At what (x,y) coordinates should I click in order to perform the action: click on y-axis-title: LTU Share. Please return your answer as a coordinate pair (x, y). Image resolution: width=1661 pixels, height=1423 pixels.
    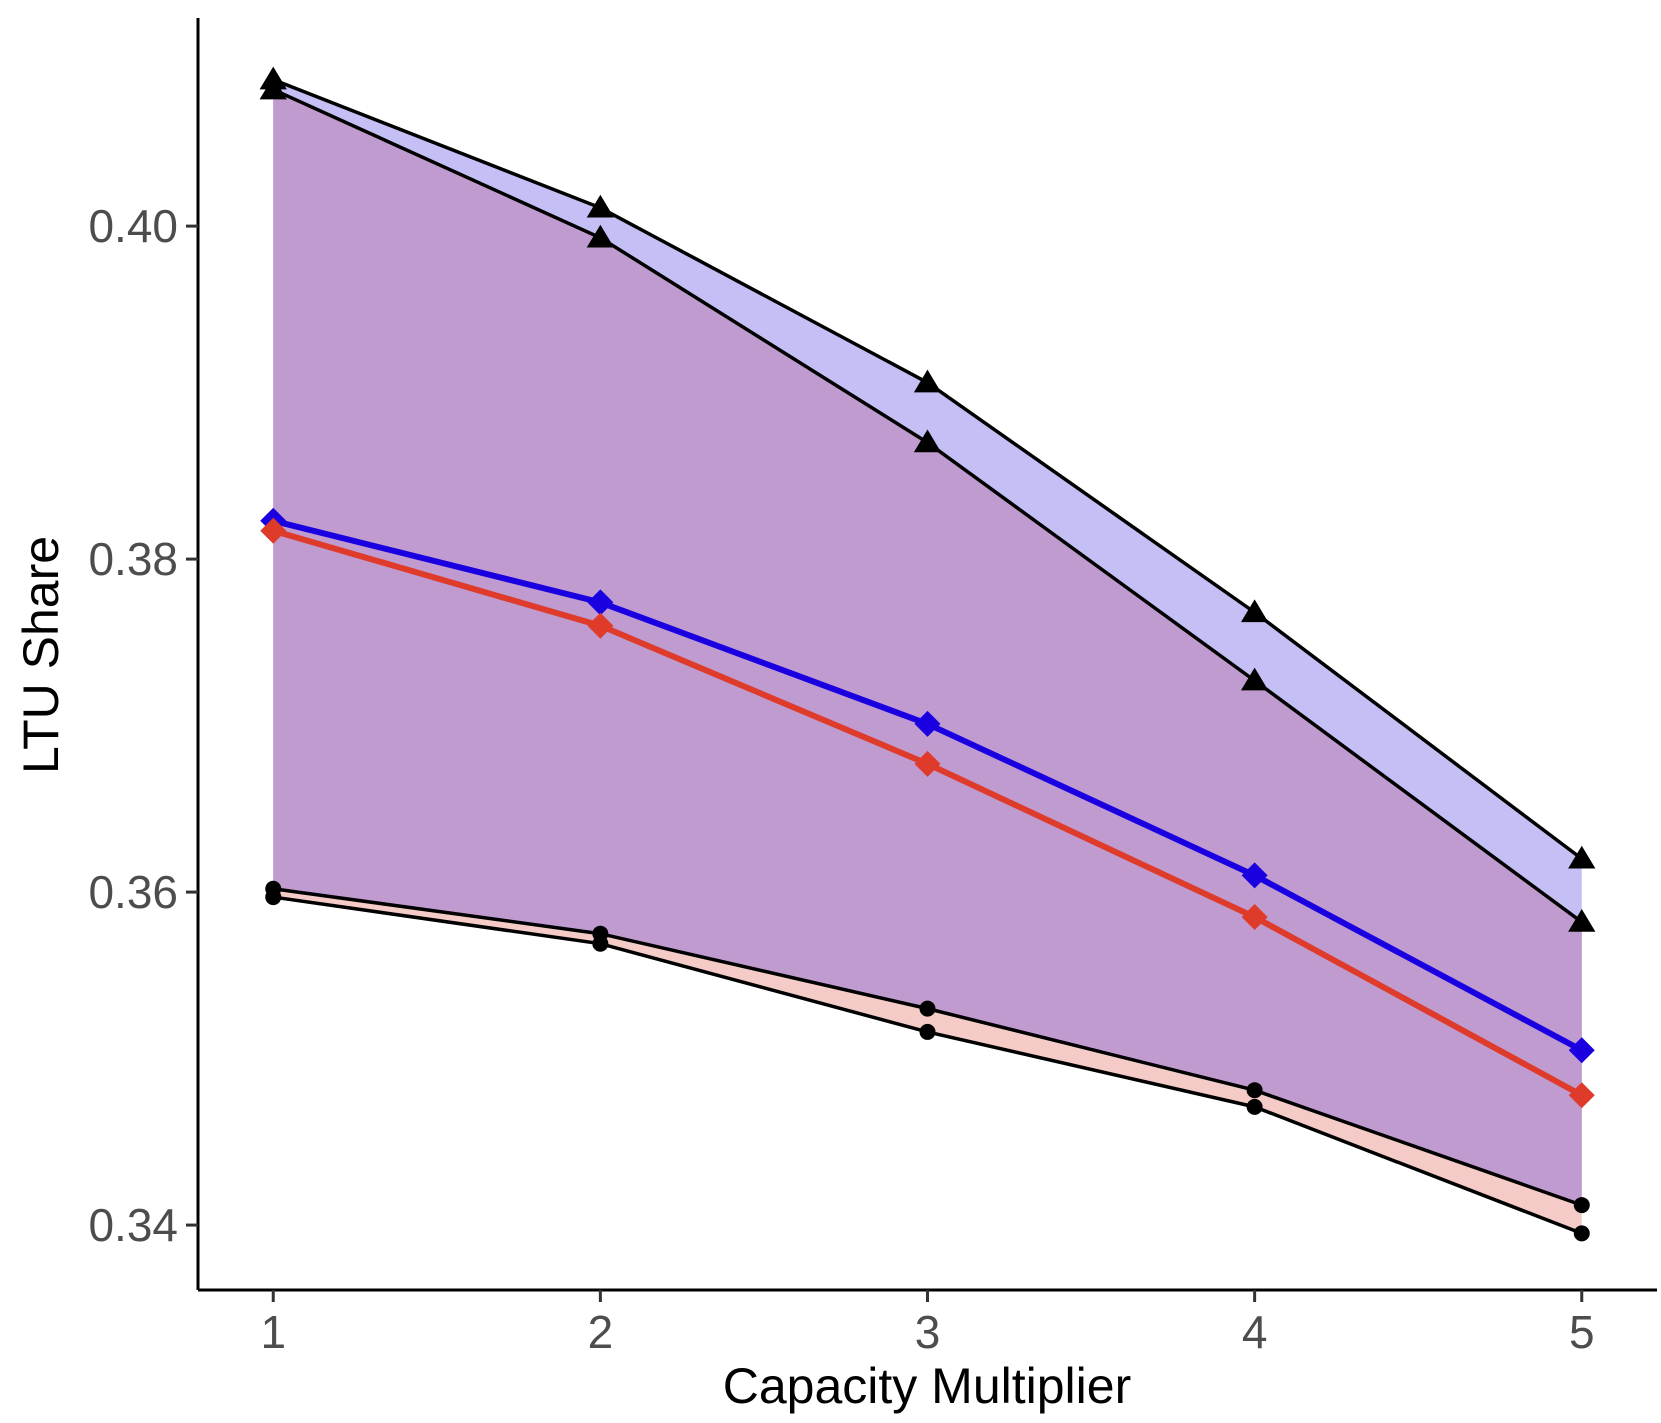
    Looking at the image, I should click on (41, 655).